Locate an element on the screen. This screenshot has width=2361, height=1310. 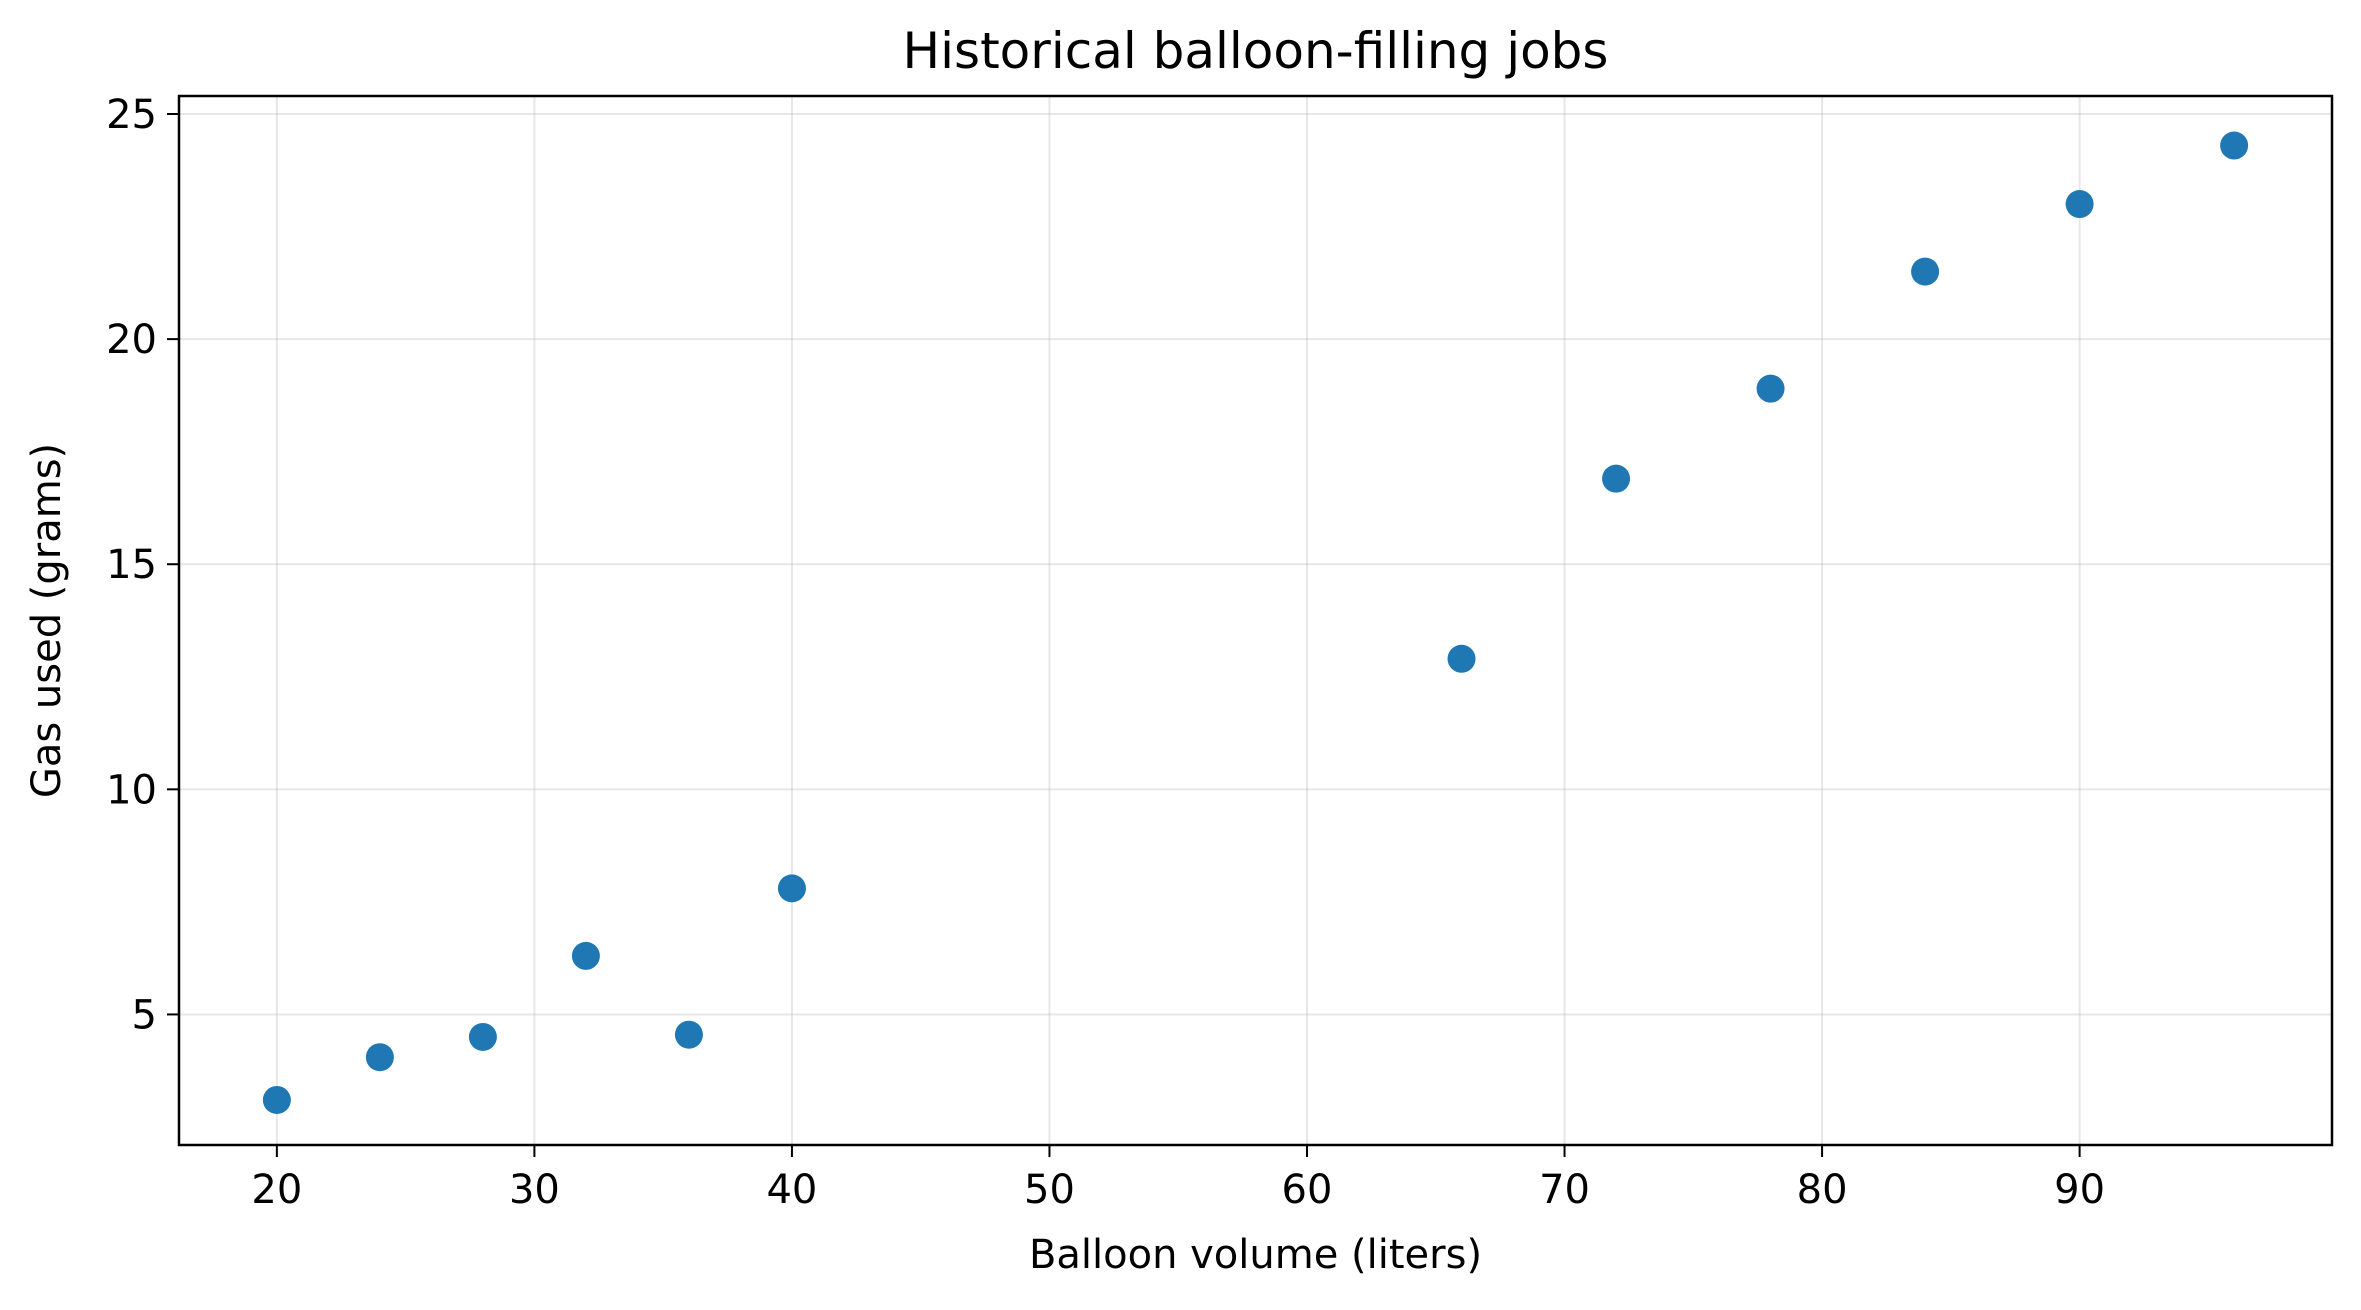
y-tick-label: 15 is located at coordinates (131, 565).